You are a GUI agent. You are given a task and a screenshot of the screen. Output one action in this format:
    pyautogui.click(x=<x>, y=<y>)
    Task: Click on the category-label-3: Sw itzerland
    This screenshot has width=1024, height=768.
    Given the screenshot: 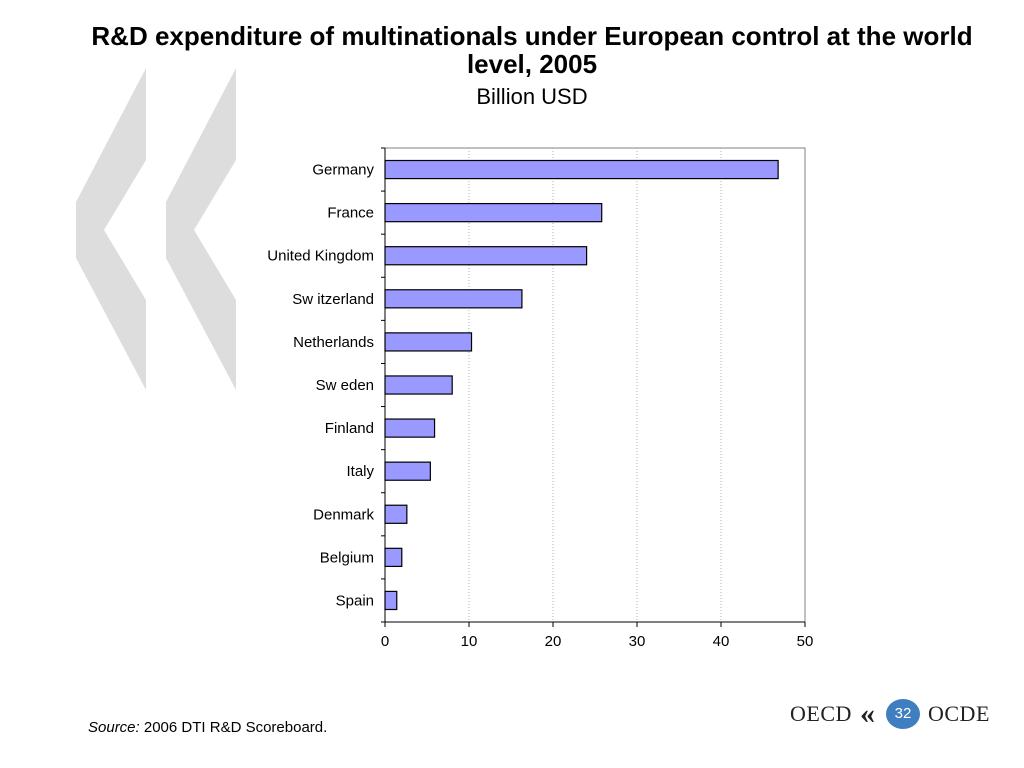 What is the action you would take?
    pyautogui.click(x=333, y=299)
    